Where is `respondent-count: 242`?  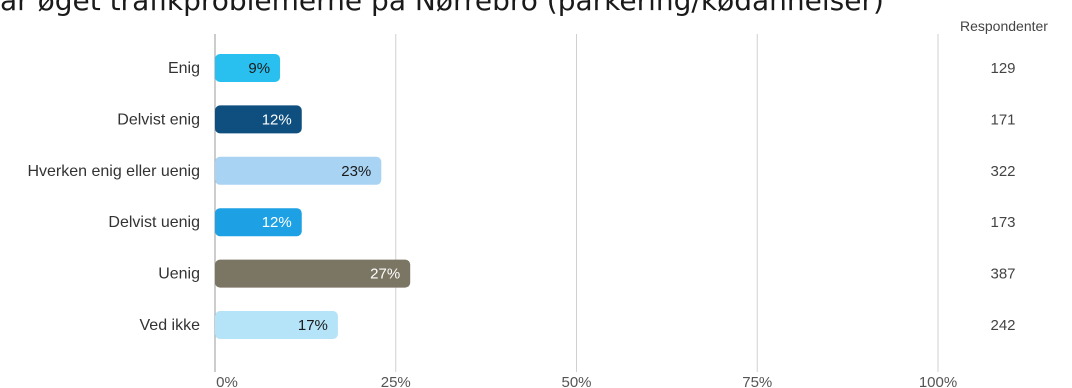 respondent-count: 242 is located at coordinates (1002, 325).